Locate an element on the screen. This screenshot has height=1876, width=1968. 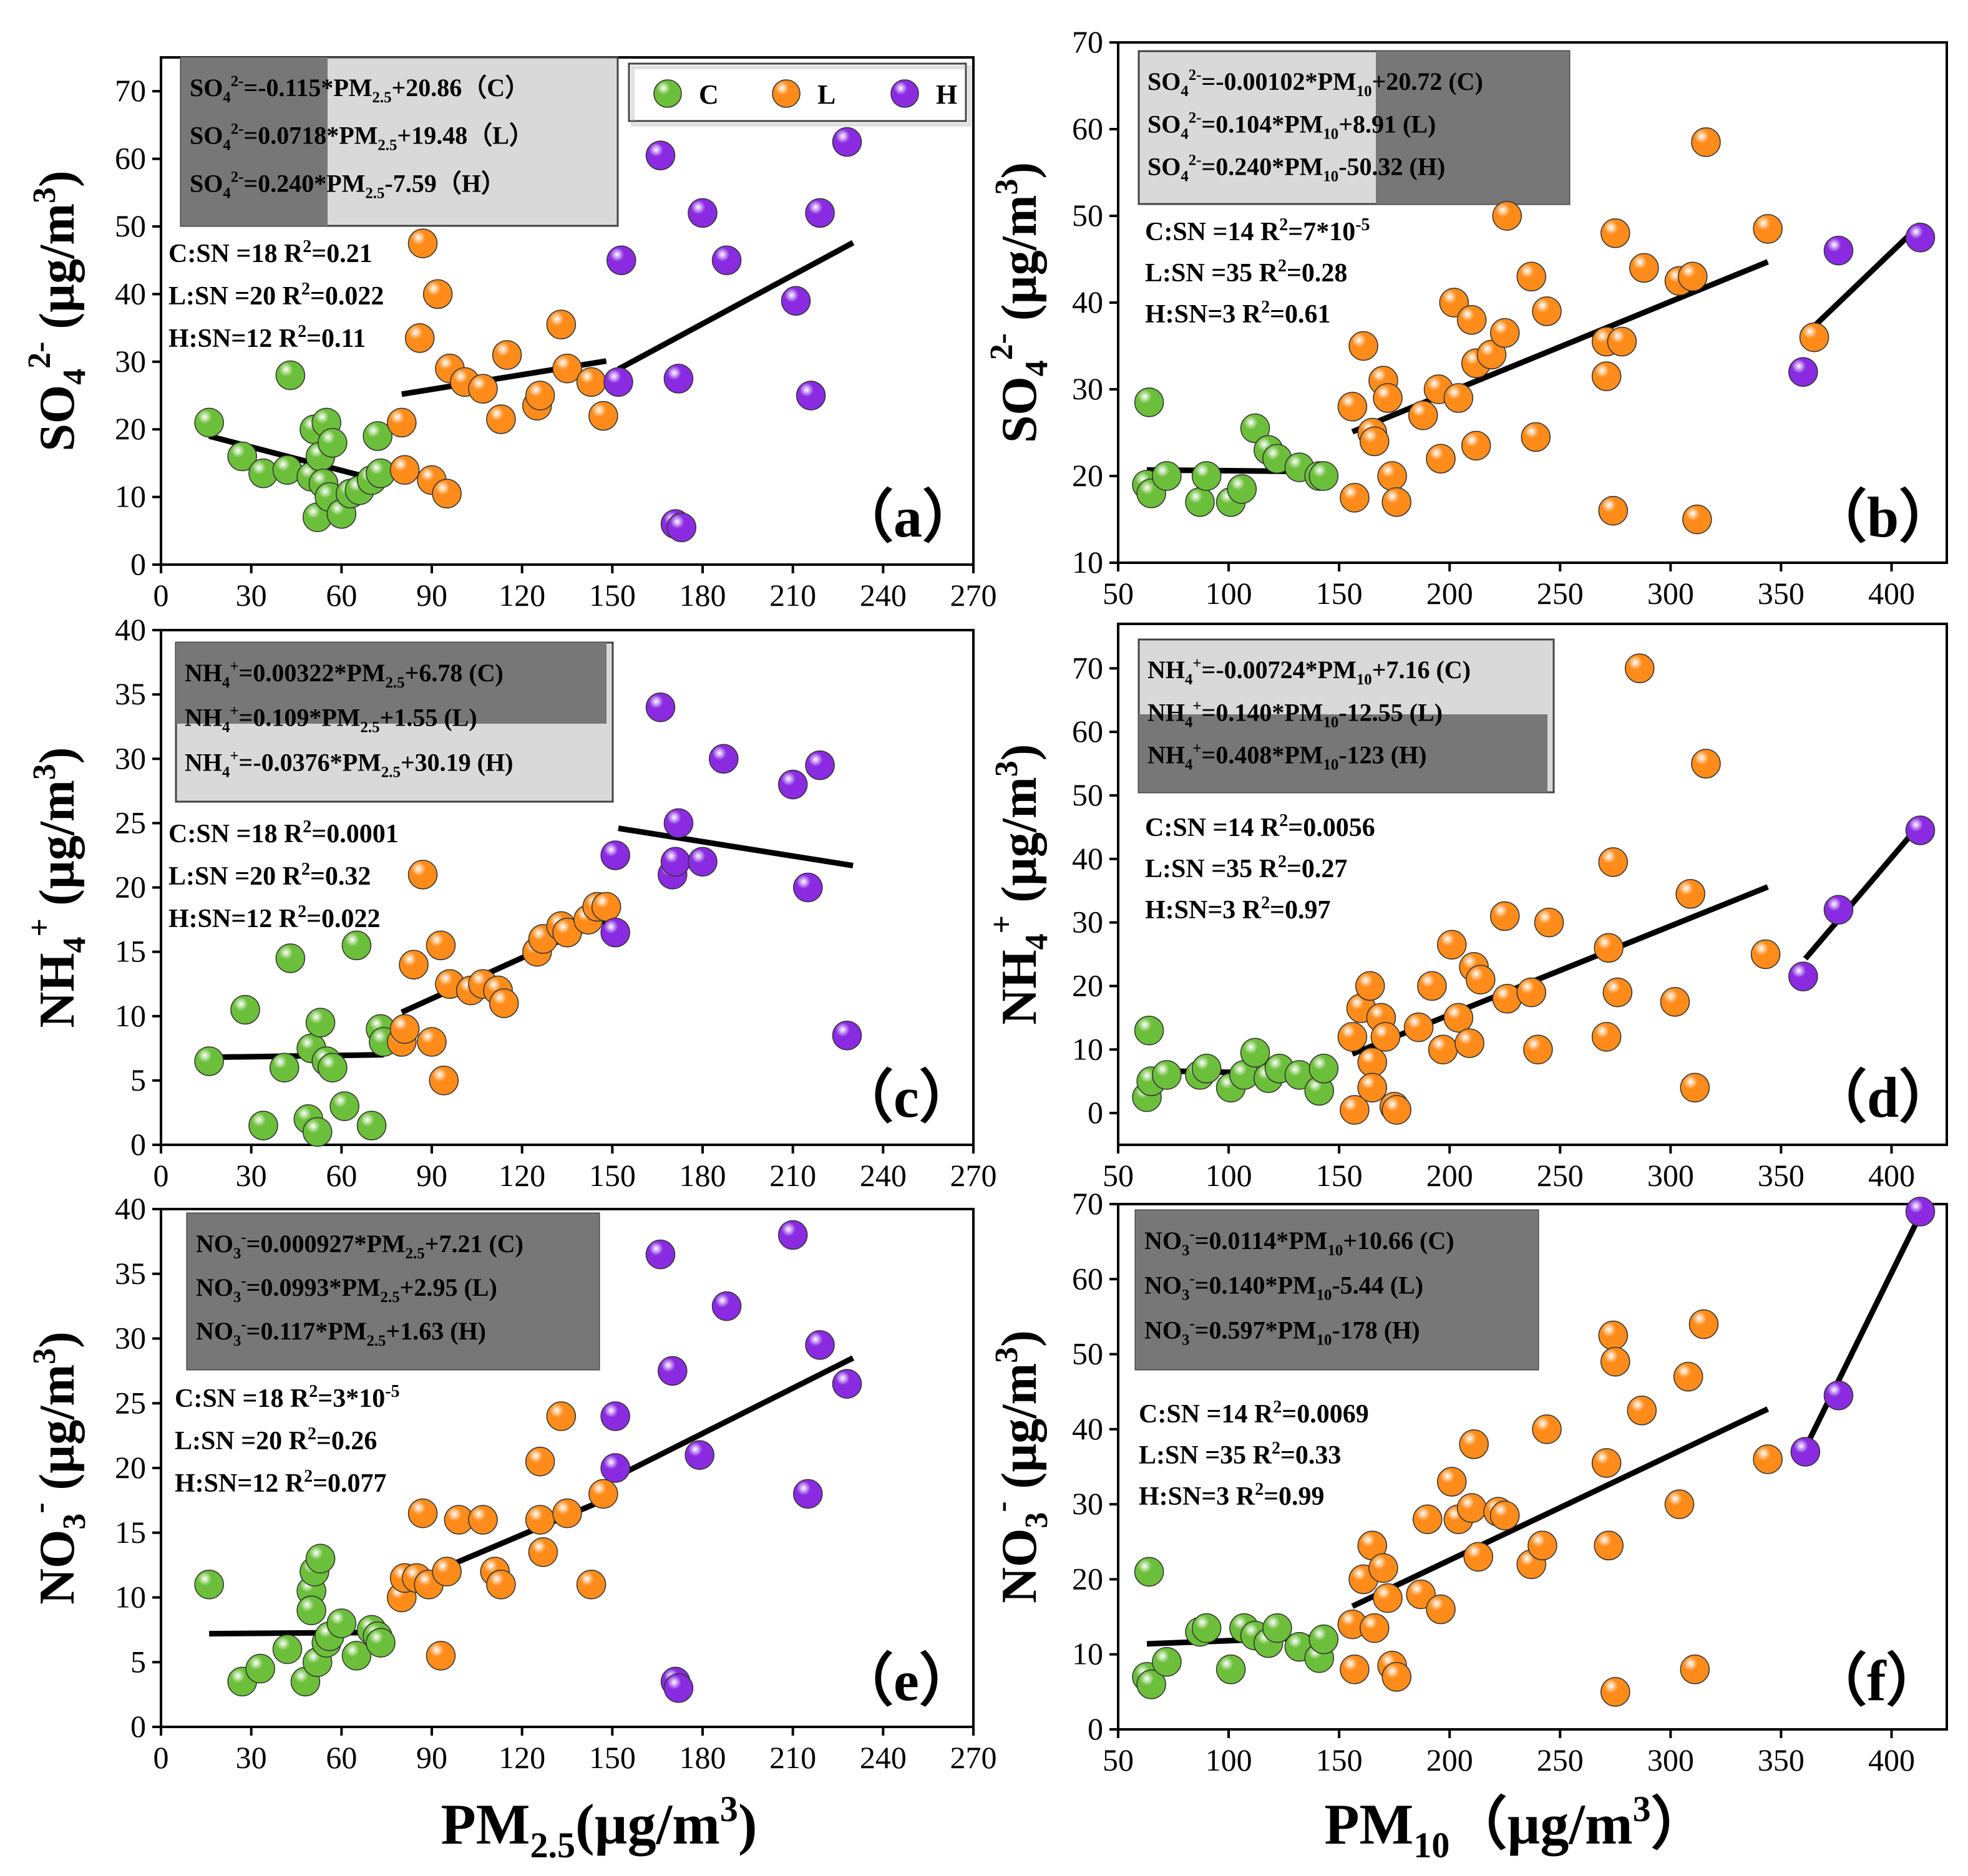
equation-l: NO3-=0.140*PM10-5.44 (L) is located at coordinates (1283, 1287).